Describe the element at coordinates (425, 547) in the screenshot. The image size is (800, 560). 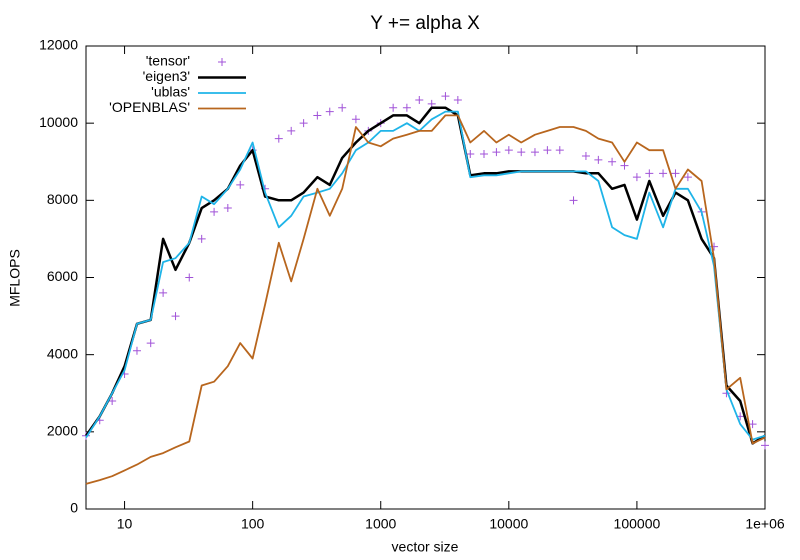
I see `x-axis-label: vector size` at that location.